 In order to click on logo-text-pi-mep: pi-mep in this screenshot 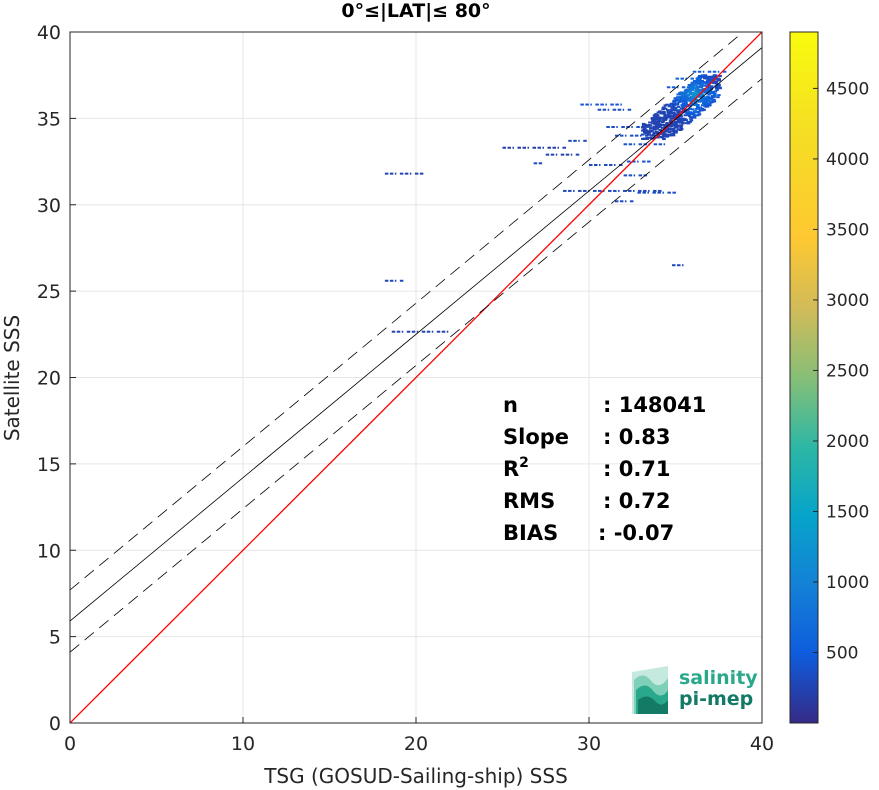, I will do `click(716, 699)`.